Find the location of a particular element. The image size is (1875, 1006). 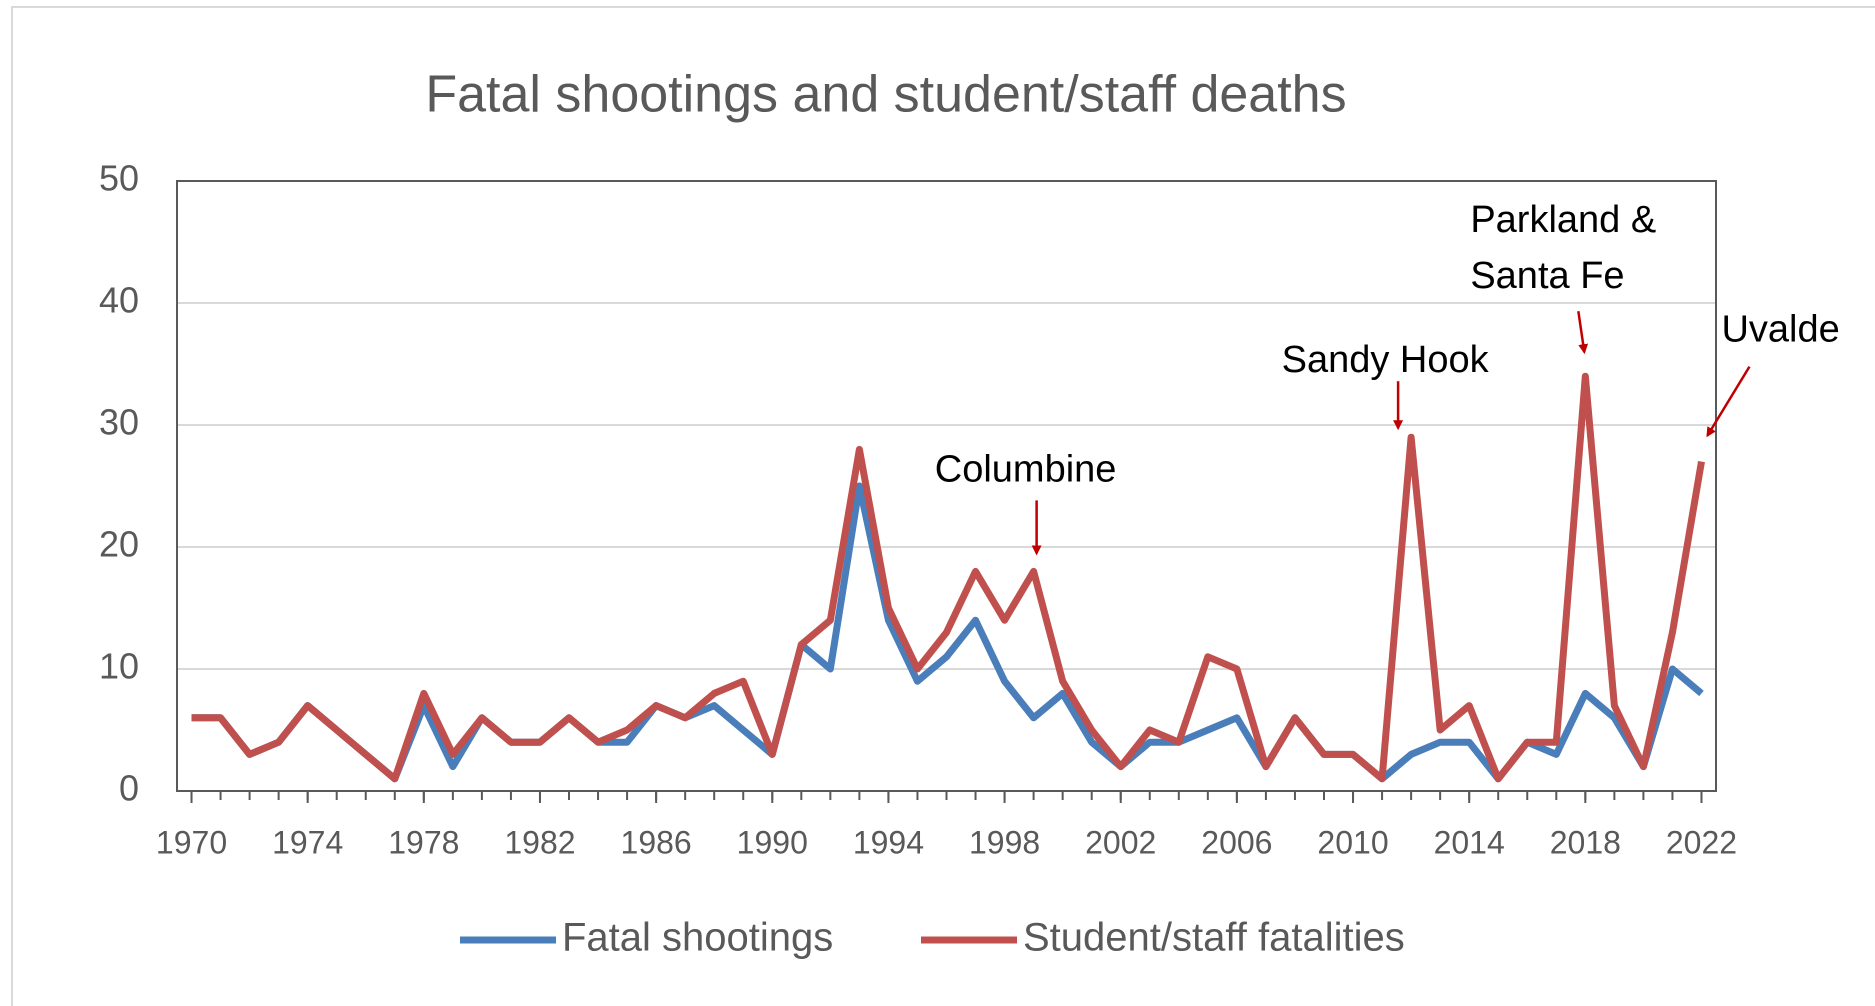

x-tick-label: 2018 is located at coordinates (1585, 842).